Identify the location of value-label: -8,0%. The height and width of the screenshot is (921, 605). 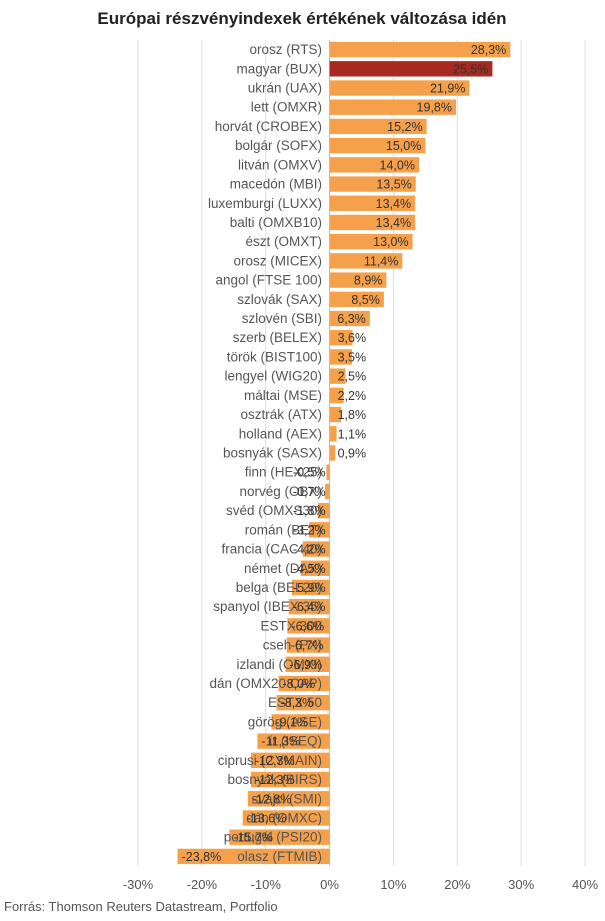
(298, 684).